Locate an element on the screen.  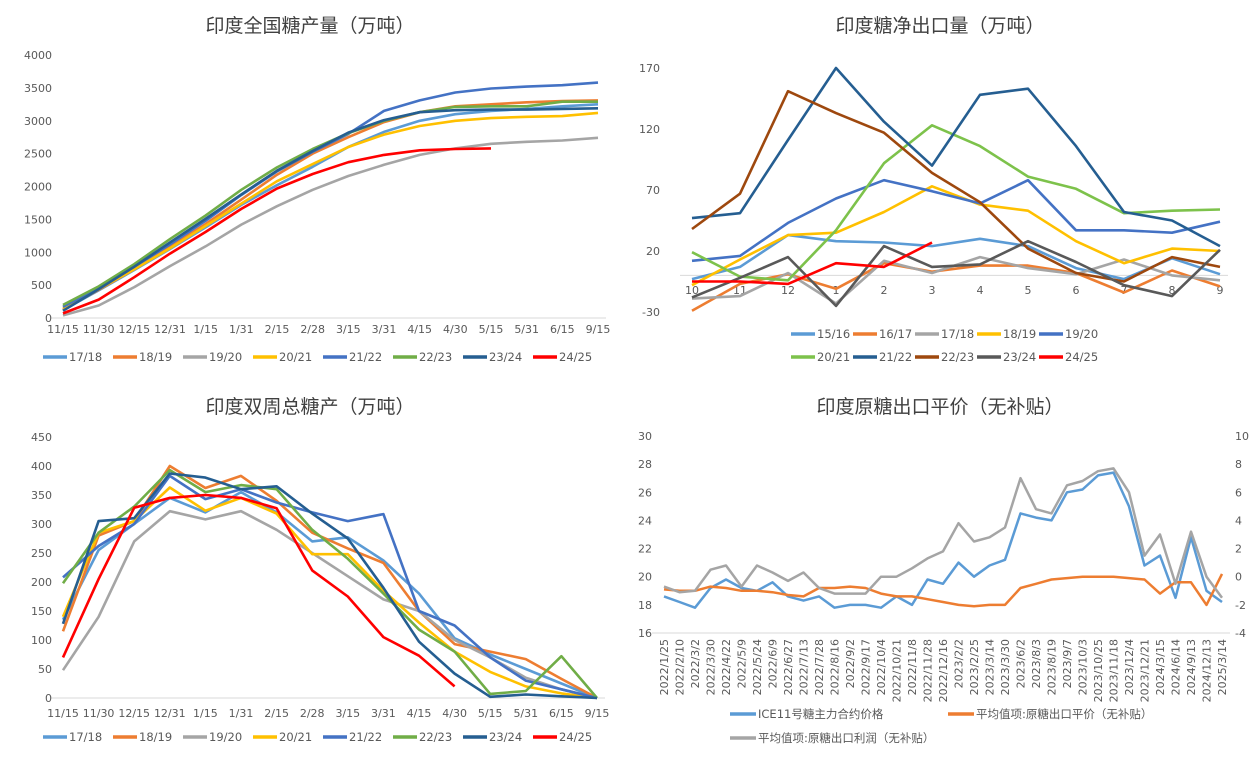
legend-item: 15/16 is located at coordinates (820, 334).